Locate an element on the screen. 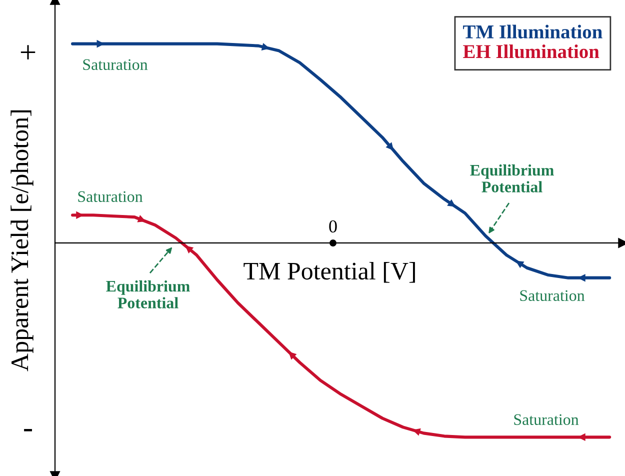  y-axis-title: Apparent Yield [e/photon] is located at coordinates (22, 241).